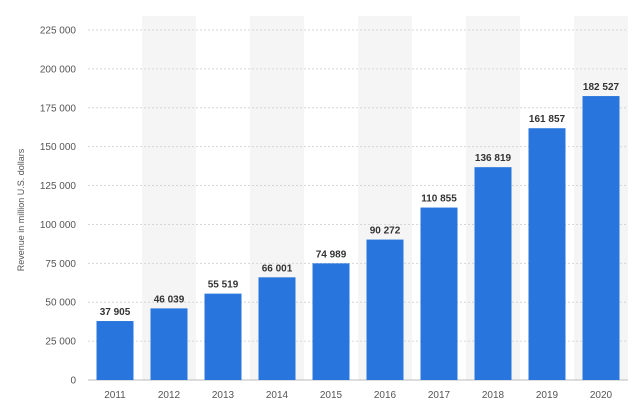  Describe the element at coordinates (385, 231) in the screenshot. I see `data-label: 90 272` at that location.